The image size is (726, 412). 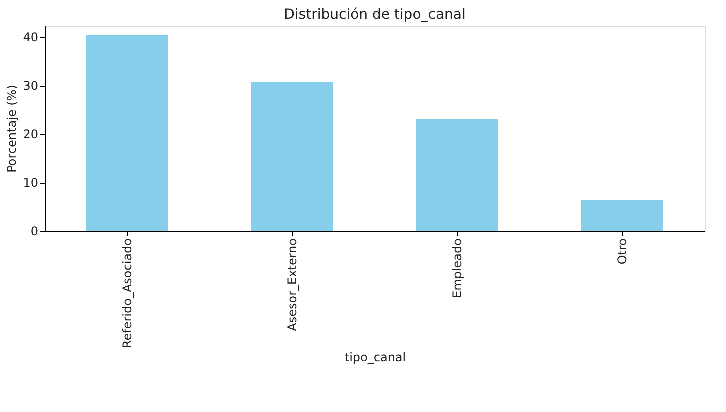 I want to click on x-axis-title: tipo_canal, so click(x=375, y=357).